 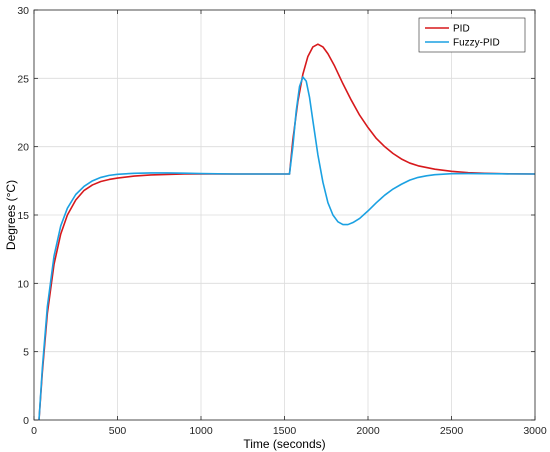 I want to click on y-tick-label: 10, so click(x=23, y=284).